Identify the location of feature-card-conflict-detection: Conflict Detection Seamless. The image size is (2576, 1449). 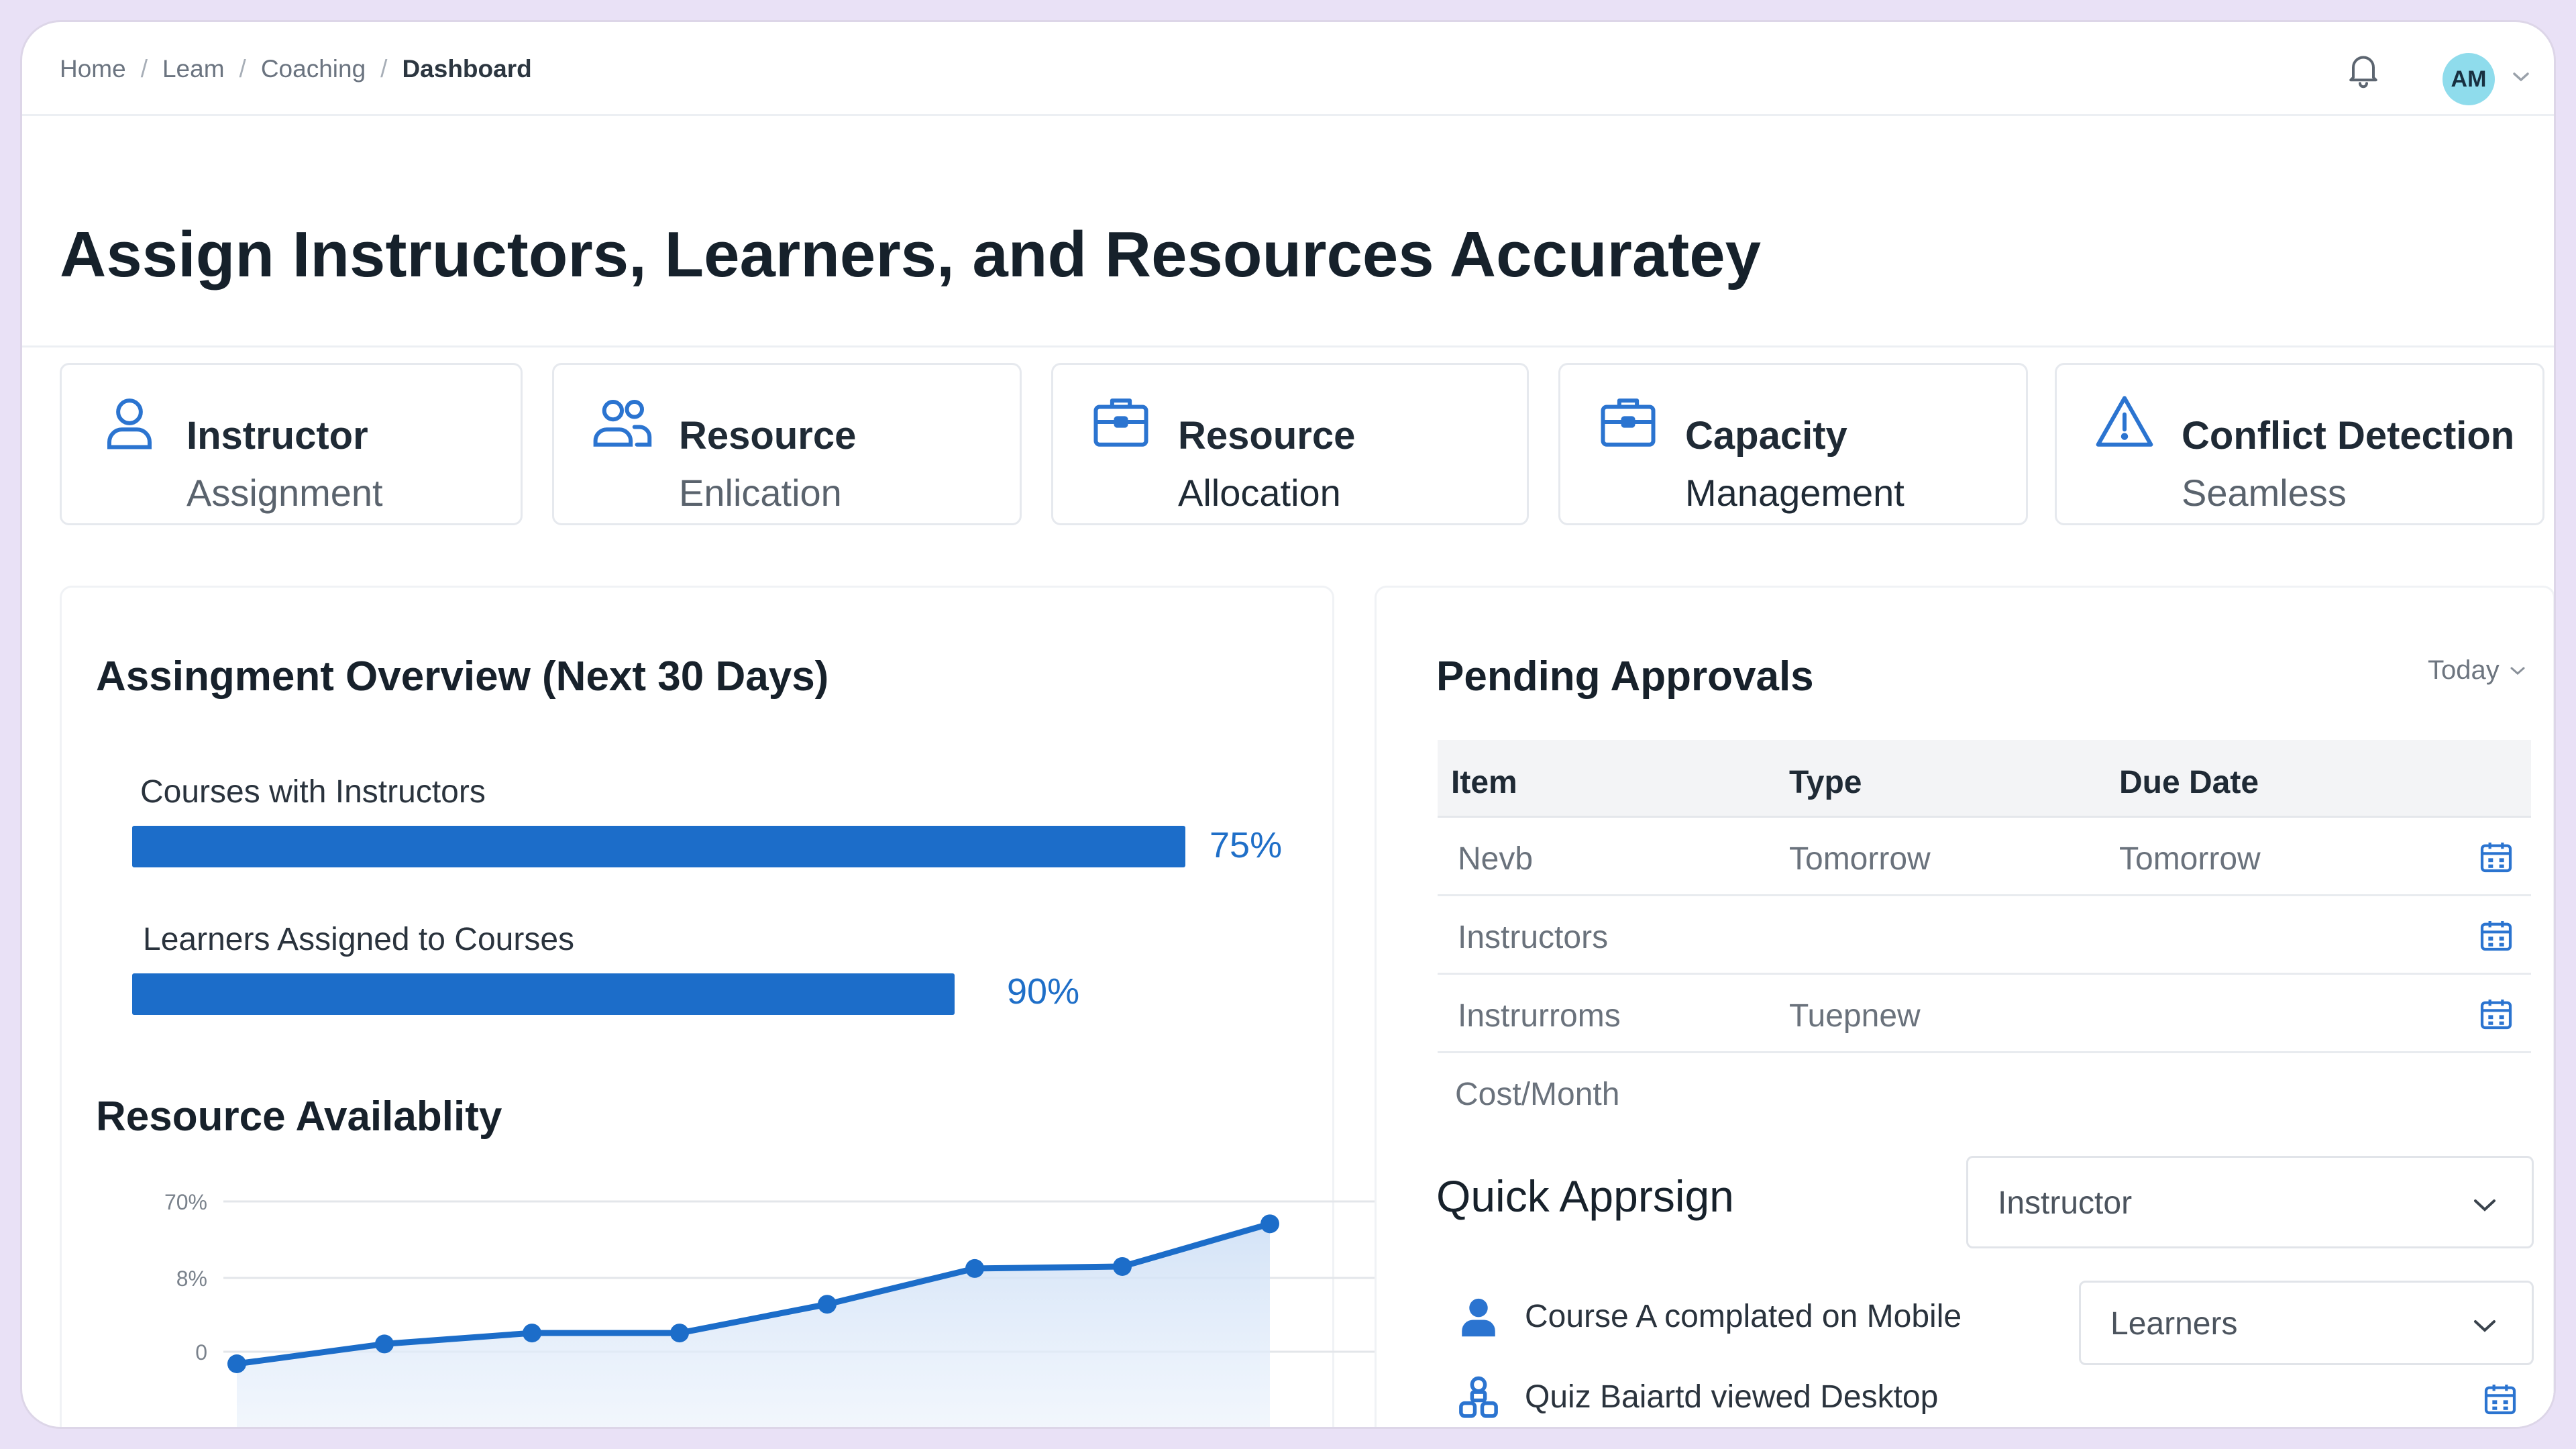
(2299, 444).